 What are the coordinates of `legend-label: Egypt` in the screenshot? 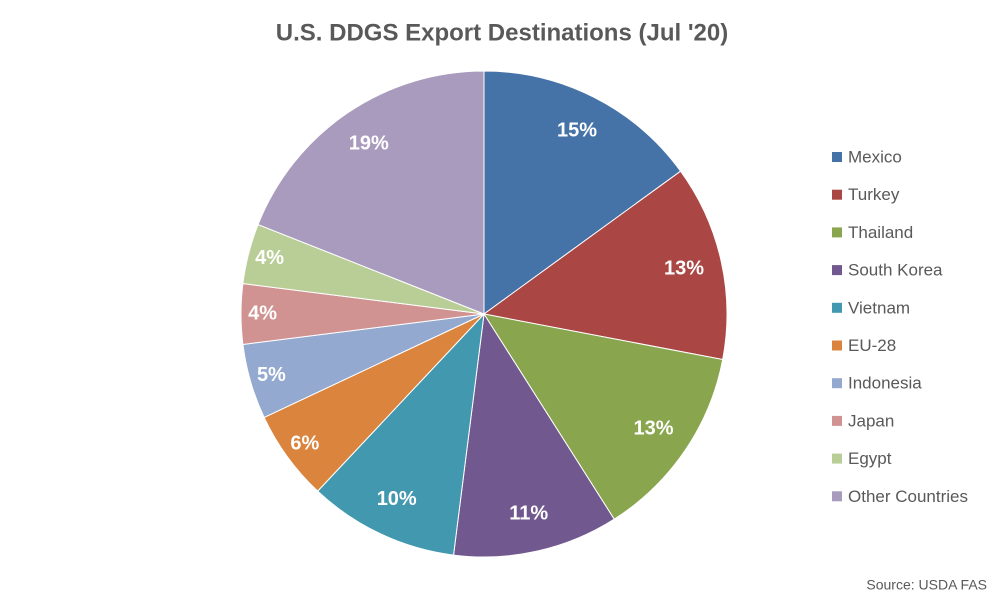 It's located at (870, 458).